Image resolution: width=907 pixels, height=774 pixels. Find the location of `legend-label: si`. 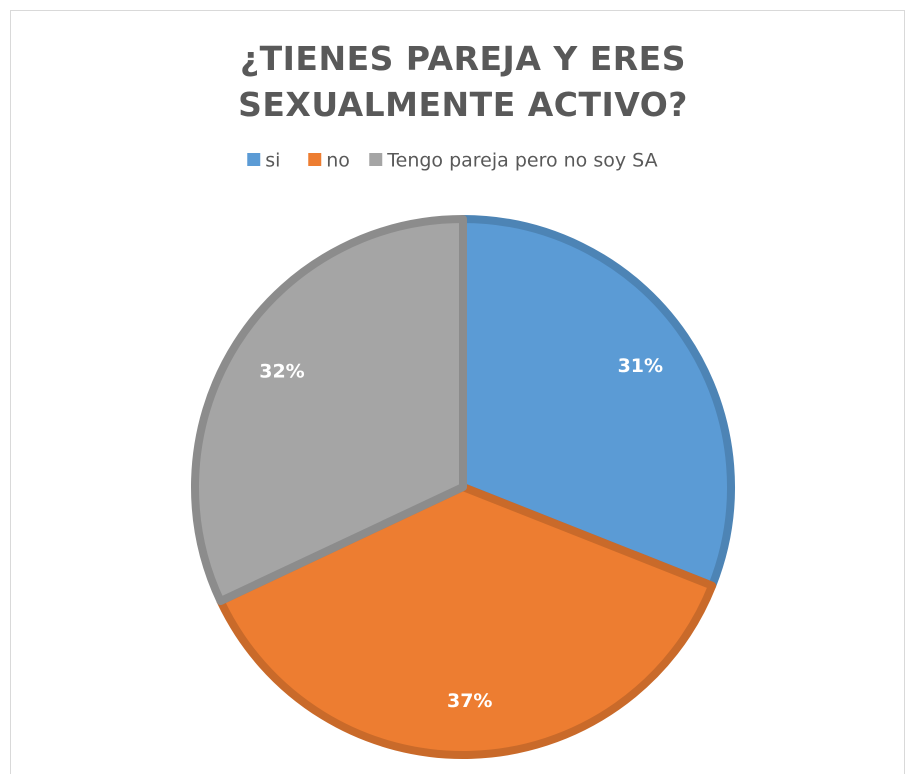

legend-label: si is located at coordinates (272, 161).